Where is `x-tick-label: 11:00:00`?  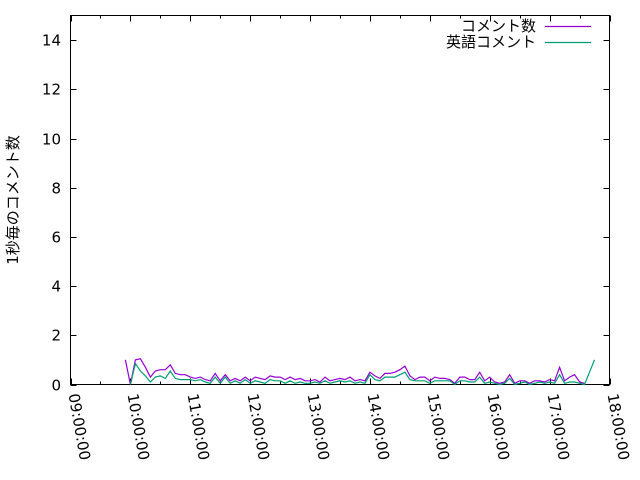 x-tick-label: 11:00:00 is located at coordinates (198, 426).